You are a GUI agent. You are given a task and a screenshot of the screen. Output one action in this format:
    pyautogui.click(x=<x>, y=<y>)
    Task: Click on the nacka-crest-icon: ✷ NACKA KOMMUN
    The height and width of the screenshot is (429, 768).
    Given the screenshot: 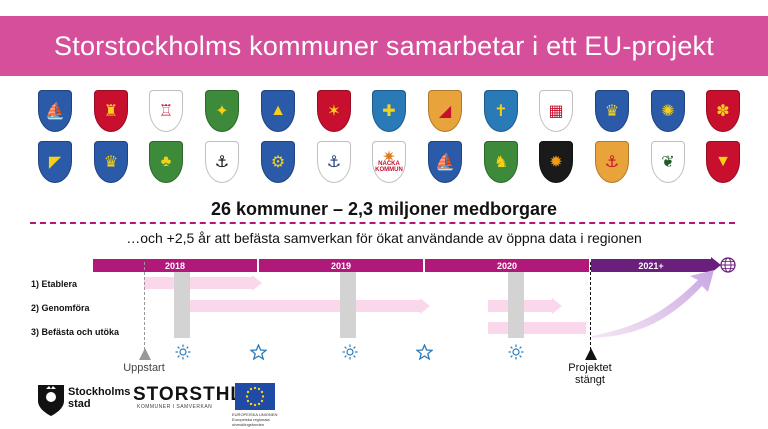 What is the action you would take?
    pyautogui.click(x=389, y=162)
    